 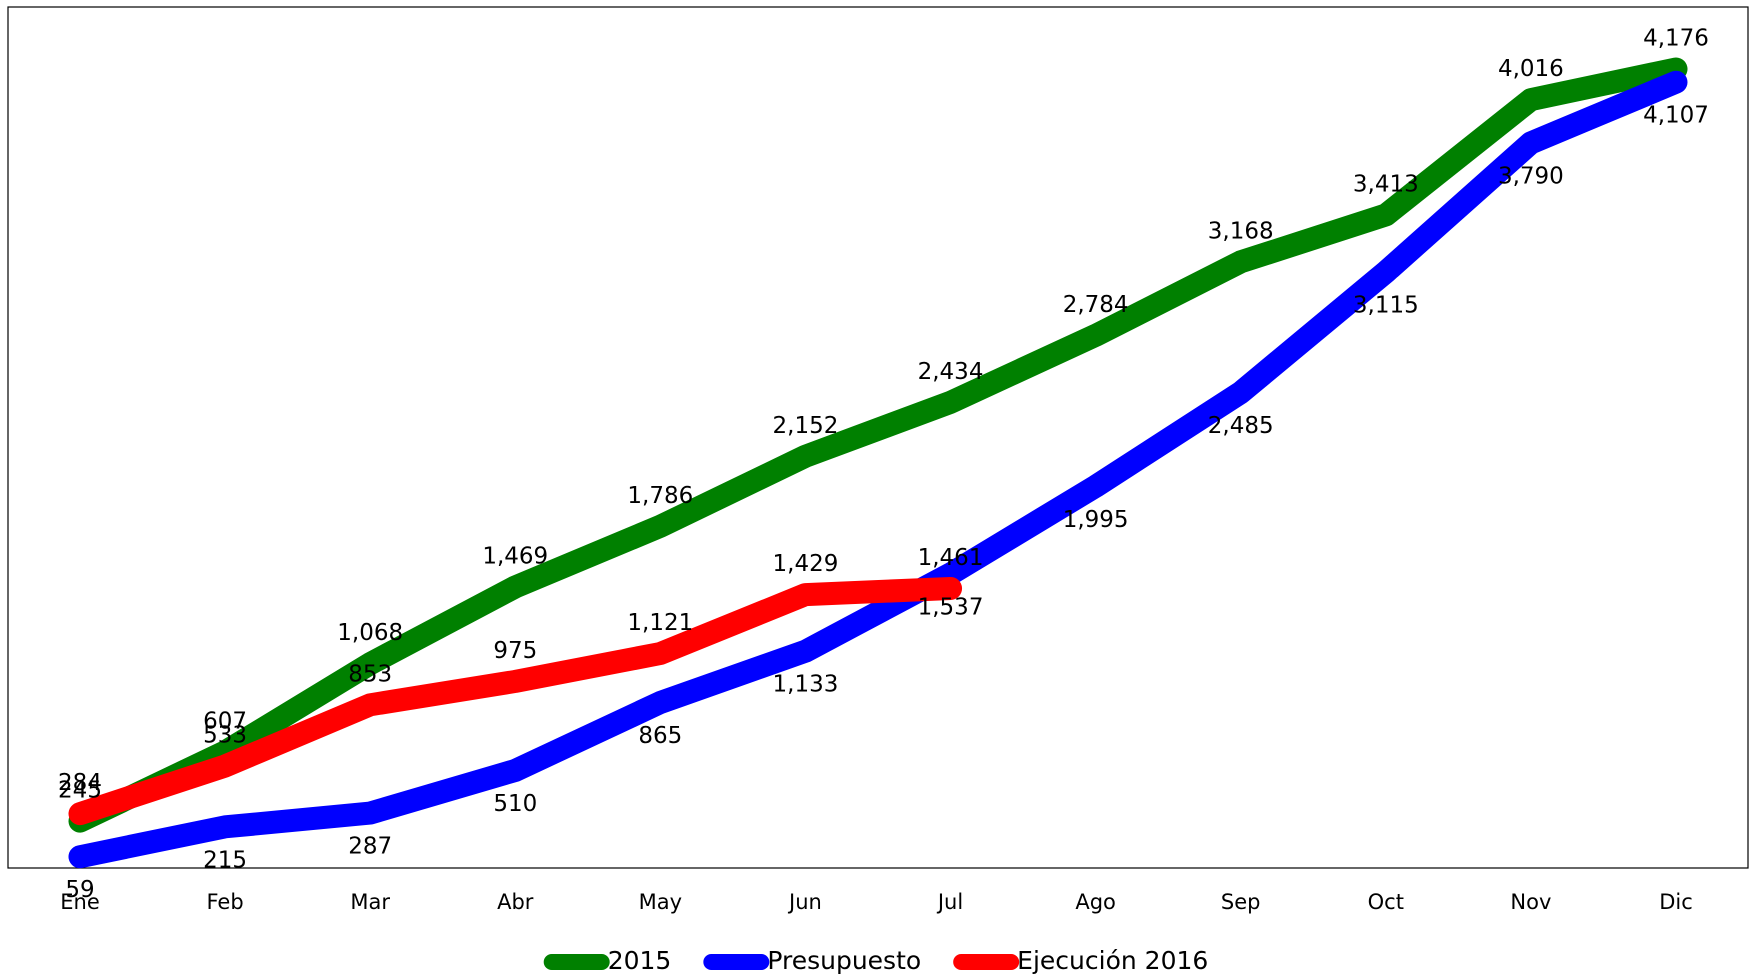 What do you see at coordinates (951, 372) in the screenshot?
I see `data-label: 2,434` at bounding box center [951, 372].